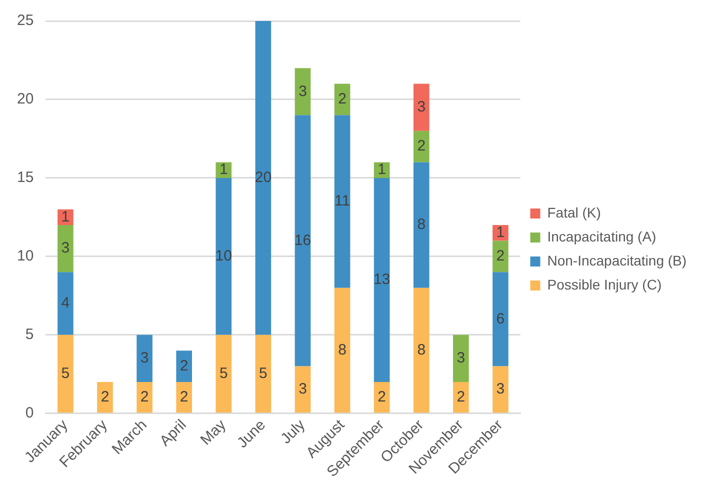  Describe the element at coordinates (213, 432) in the screenshot. I see `x-tick-label: May` at that location.